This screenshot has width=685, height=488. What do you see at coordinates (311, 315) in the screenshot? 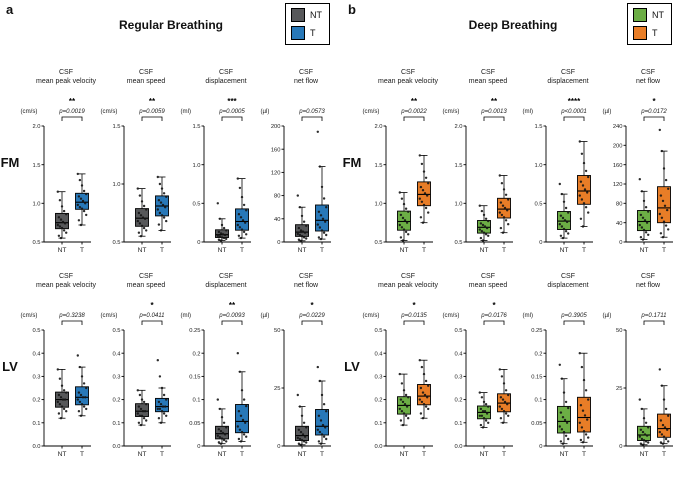
I see `p-value-label: p=0.0229` at bounding box center [311, 315].